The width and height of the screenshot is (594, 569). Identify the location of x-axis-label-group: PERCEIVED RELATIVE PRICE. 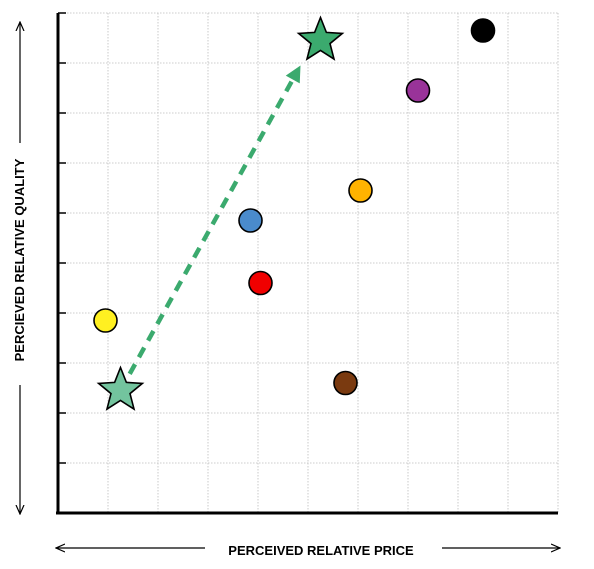
(308, 550).